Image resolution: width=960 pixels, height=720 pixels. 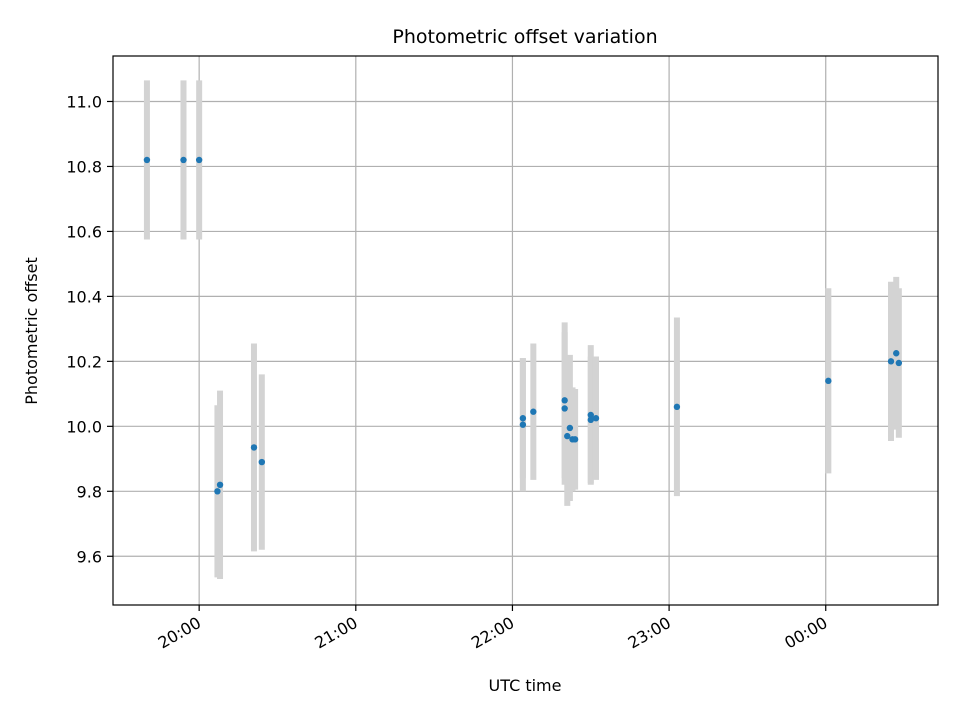 What do you see at coordinates (84, 426) in the screenshot?
I see `y-tick-label: 10.0` at bounding box center [84, 426].